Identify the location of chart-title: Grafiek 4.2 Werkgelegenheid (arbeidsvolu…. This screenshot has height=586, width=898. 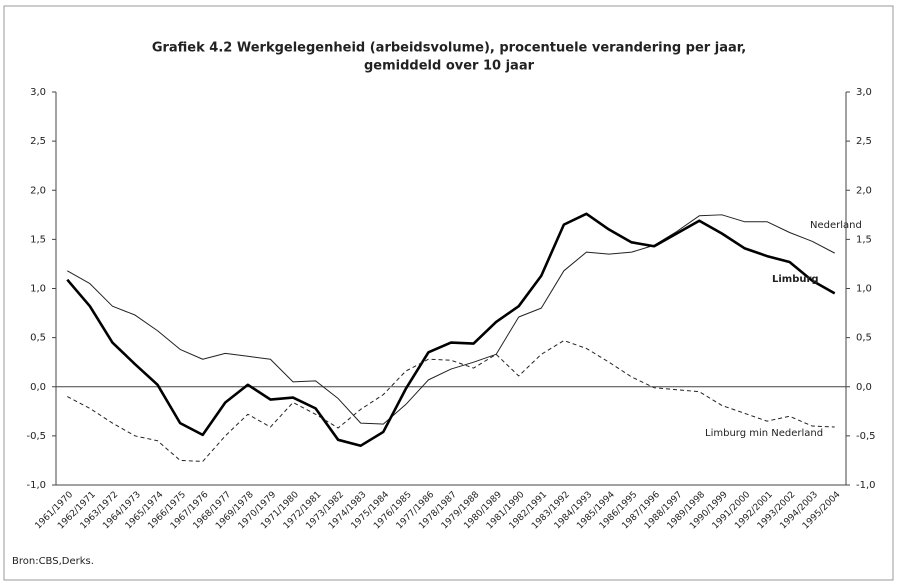
(449, 48).